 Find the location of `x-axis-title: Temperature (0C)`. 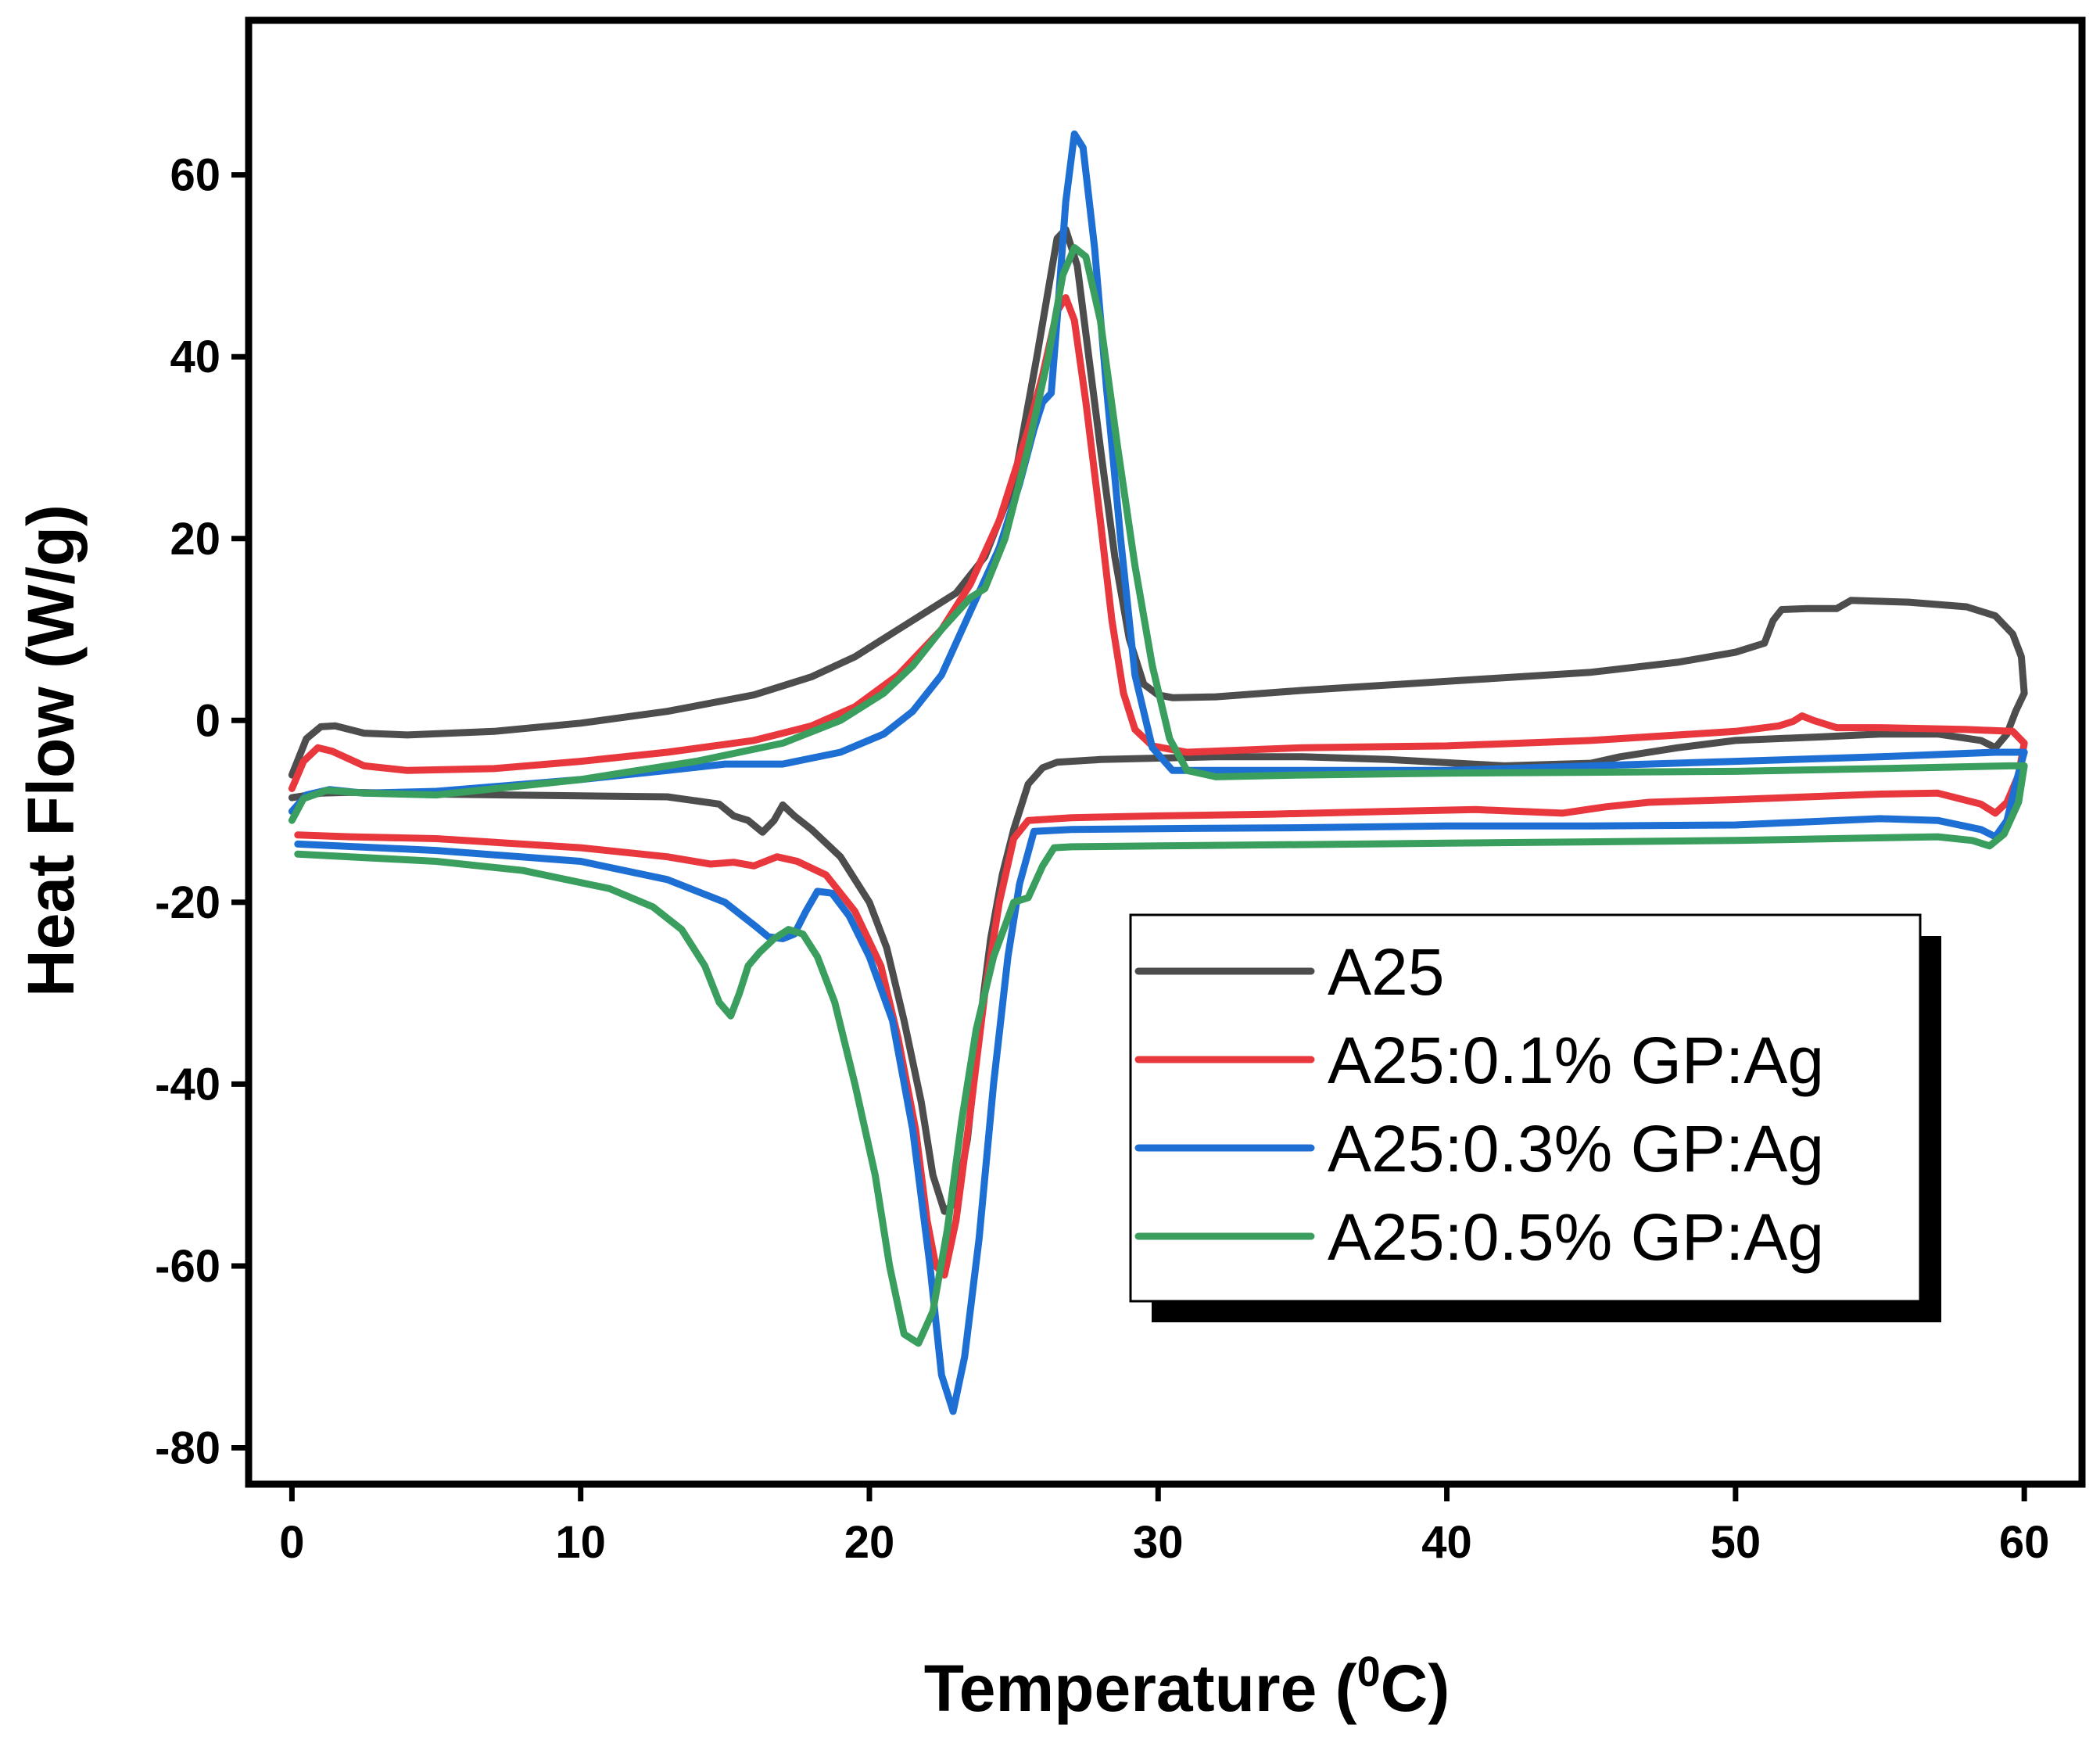

x-axis-title: Temperature (0C) is located at coordinates (1187, 1687).